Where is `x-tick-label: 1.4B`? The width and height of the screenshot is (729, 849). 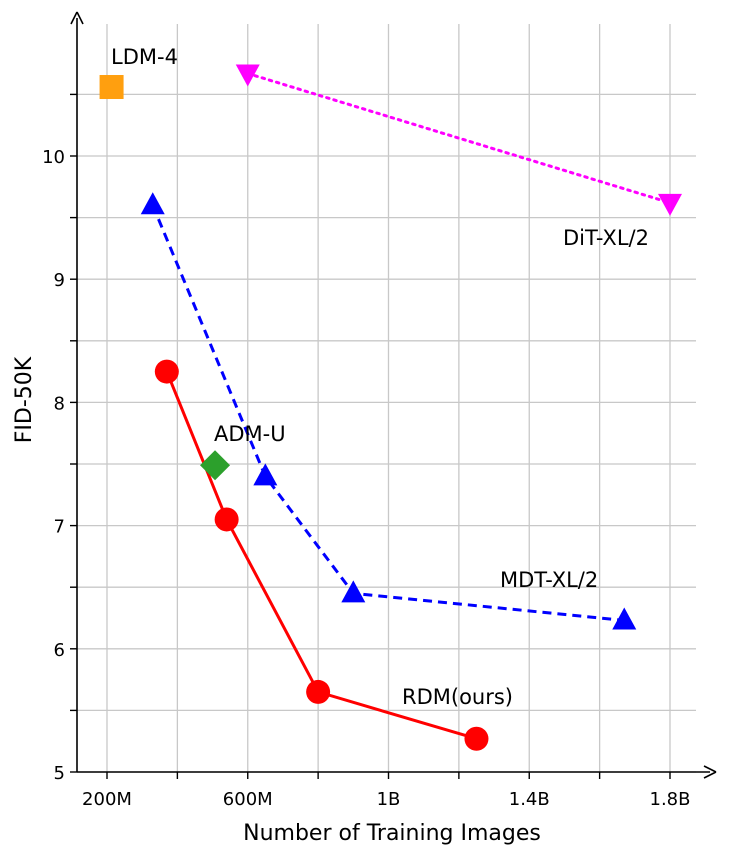
x-tick-label: 1.4B is located at coordinates (529, 799).